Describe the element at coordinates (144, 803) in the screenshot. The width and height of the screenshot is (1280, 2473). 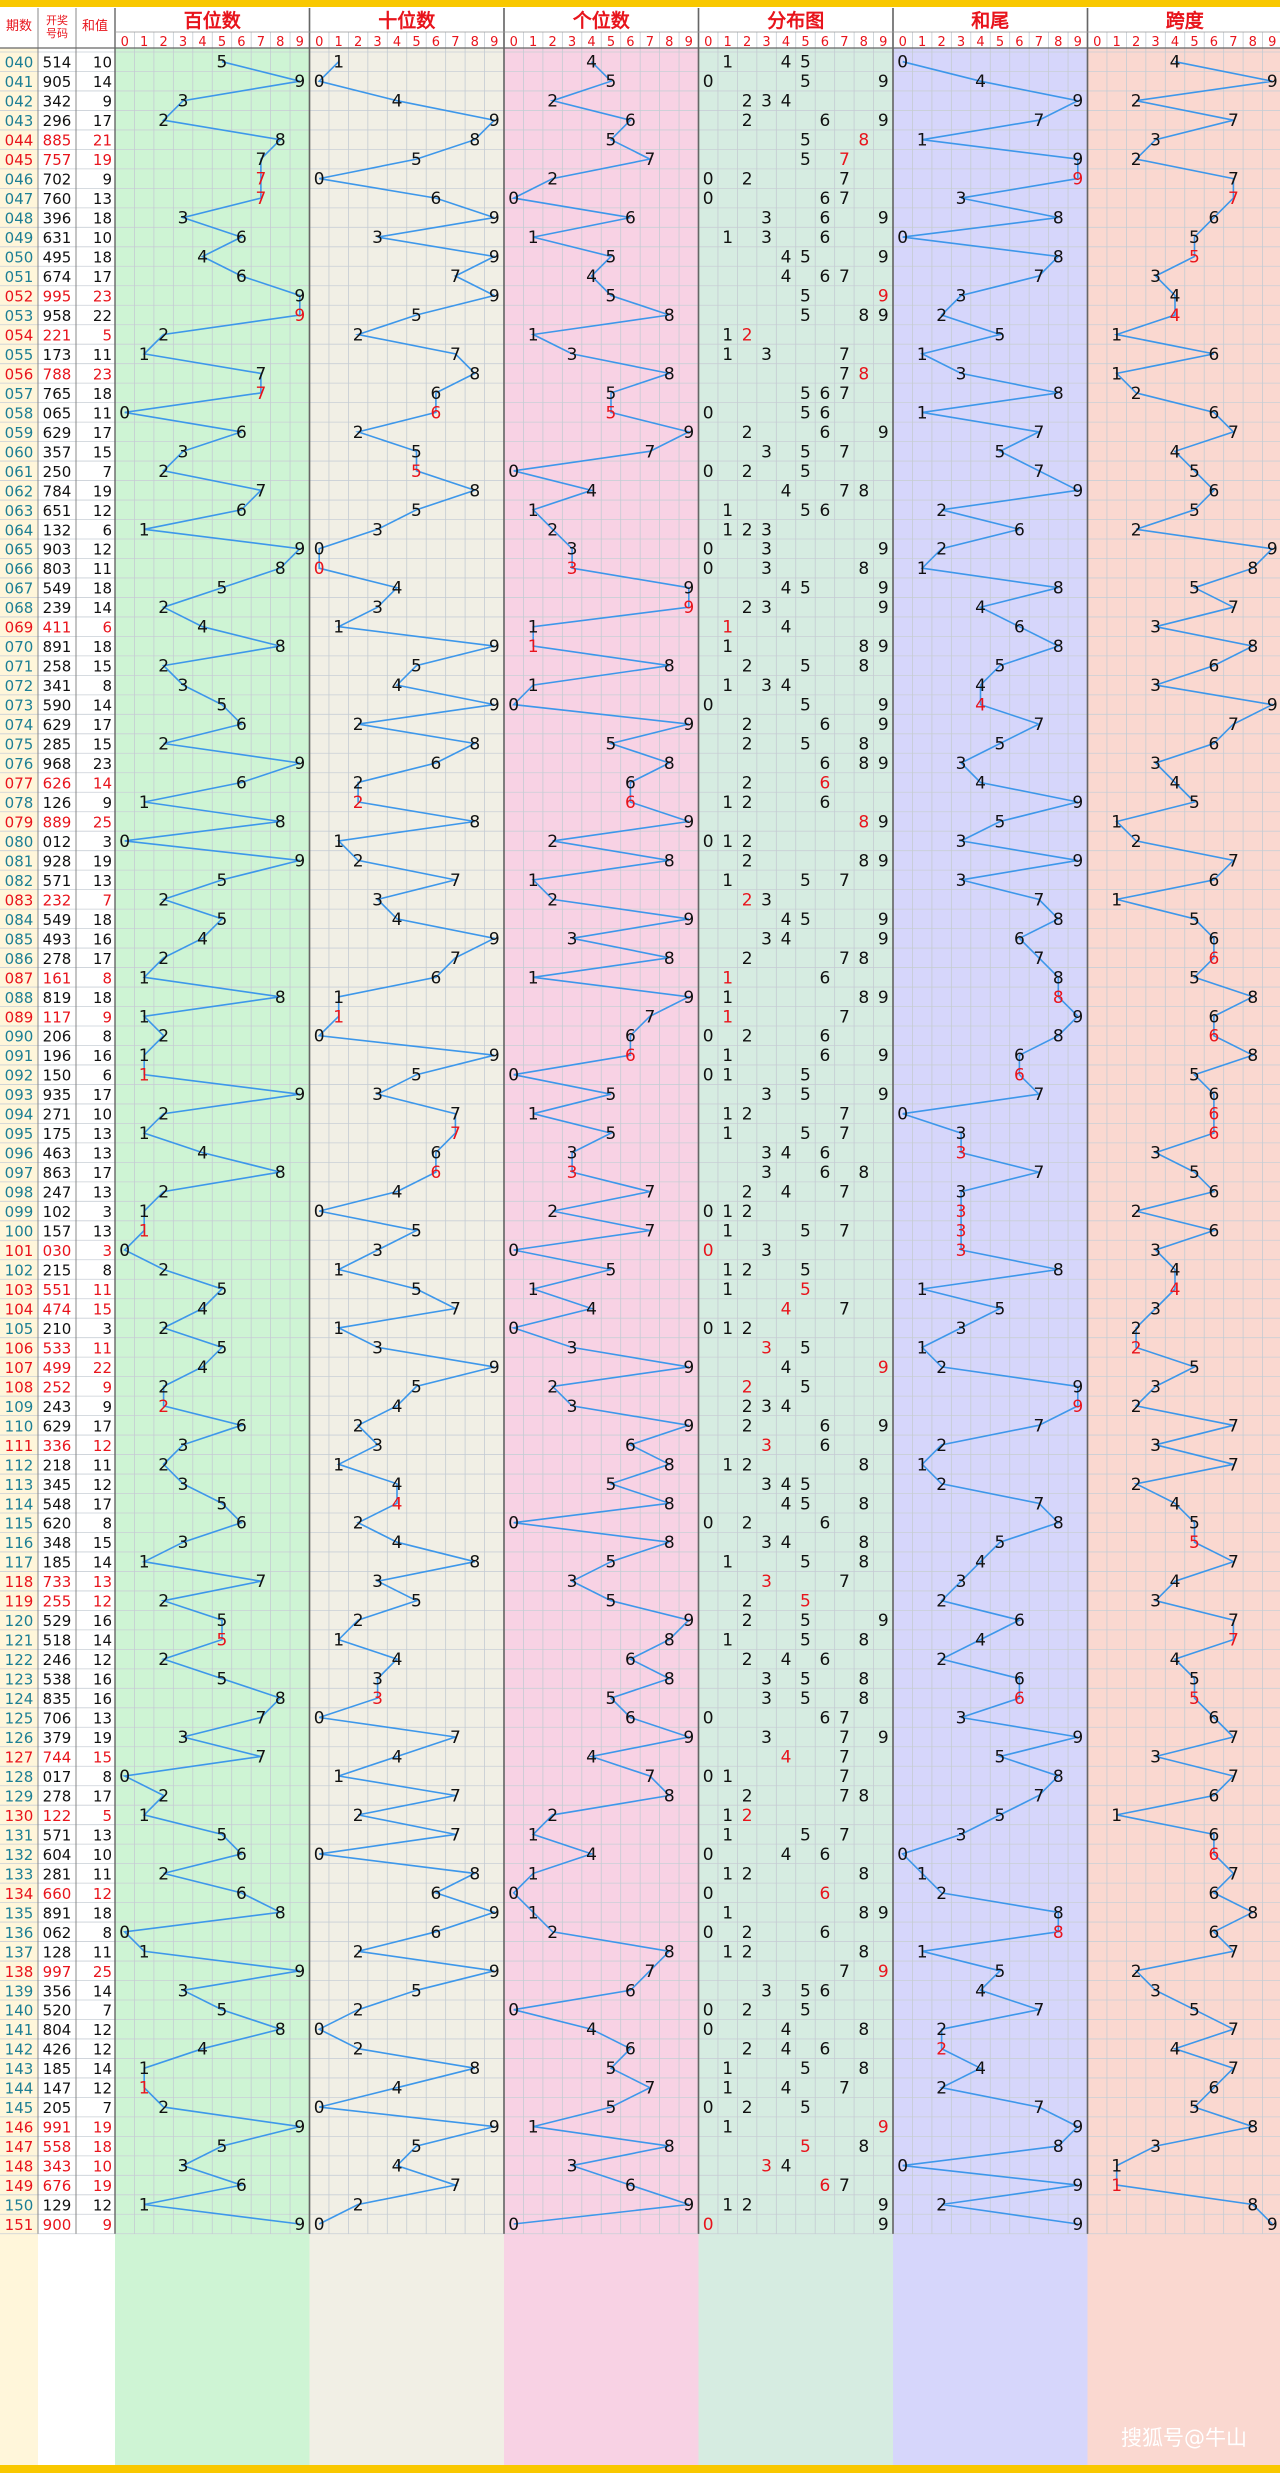
I see `series-0-mark: 1` at that location.